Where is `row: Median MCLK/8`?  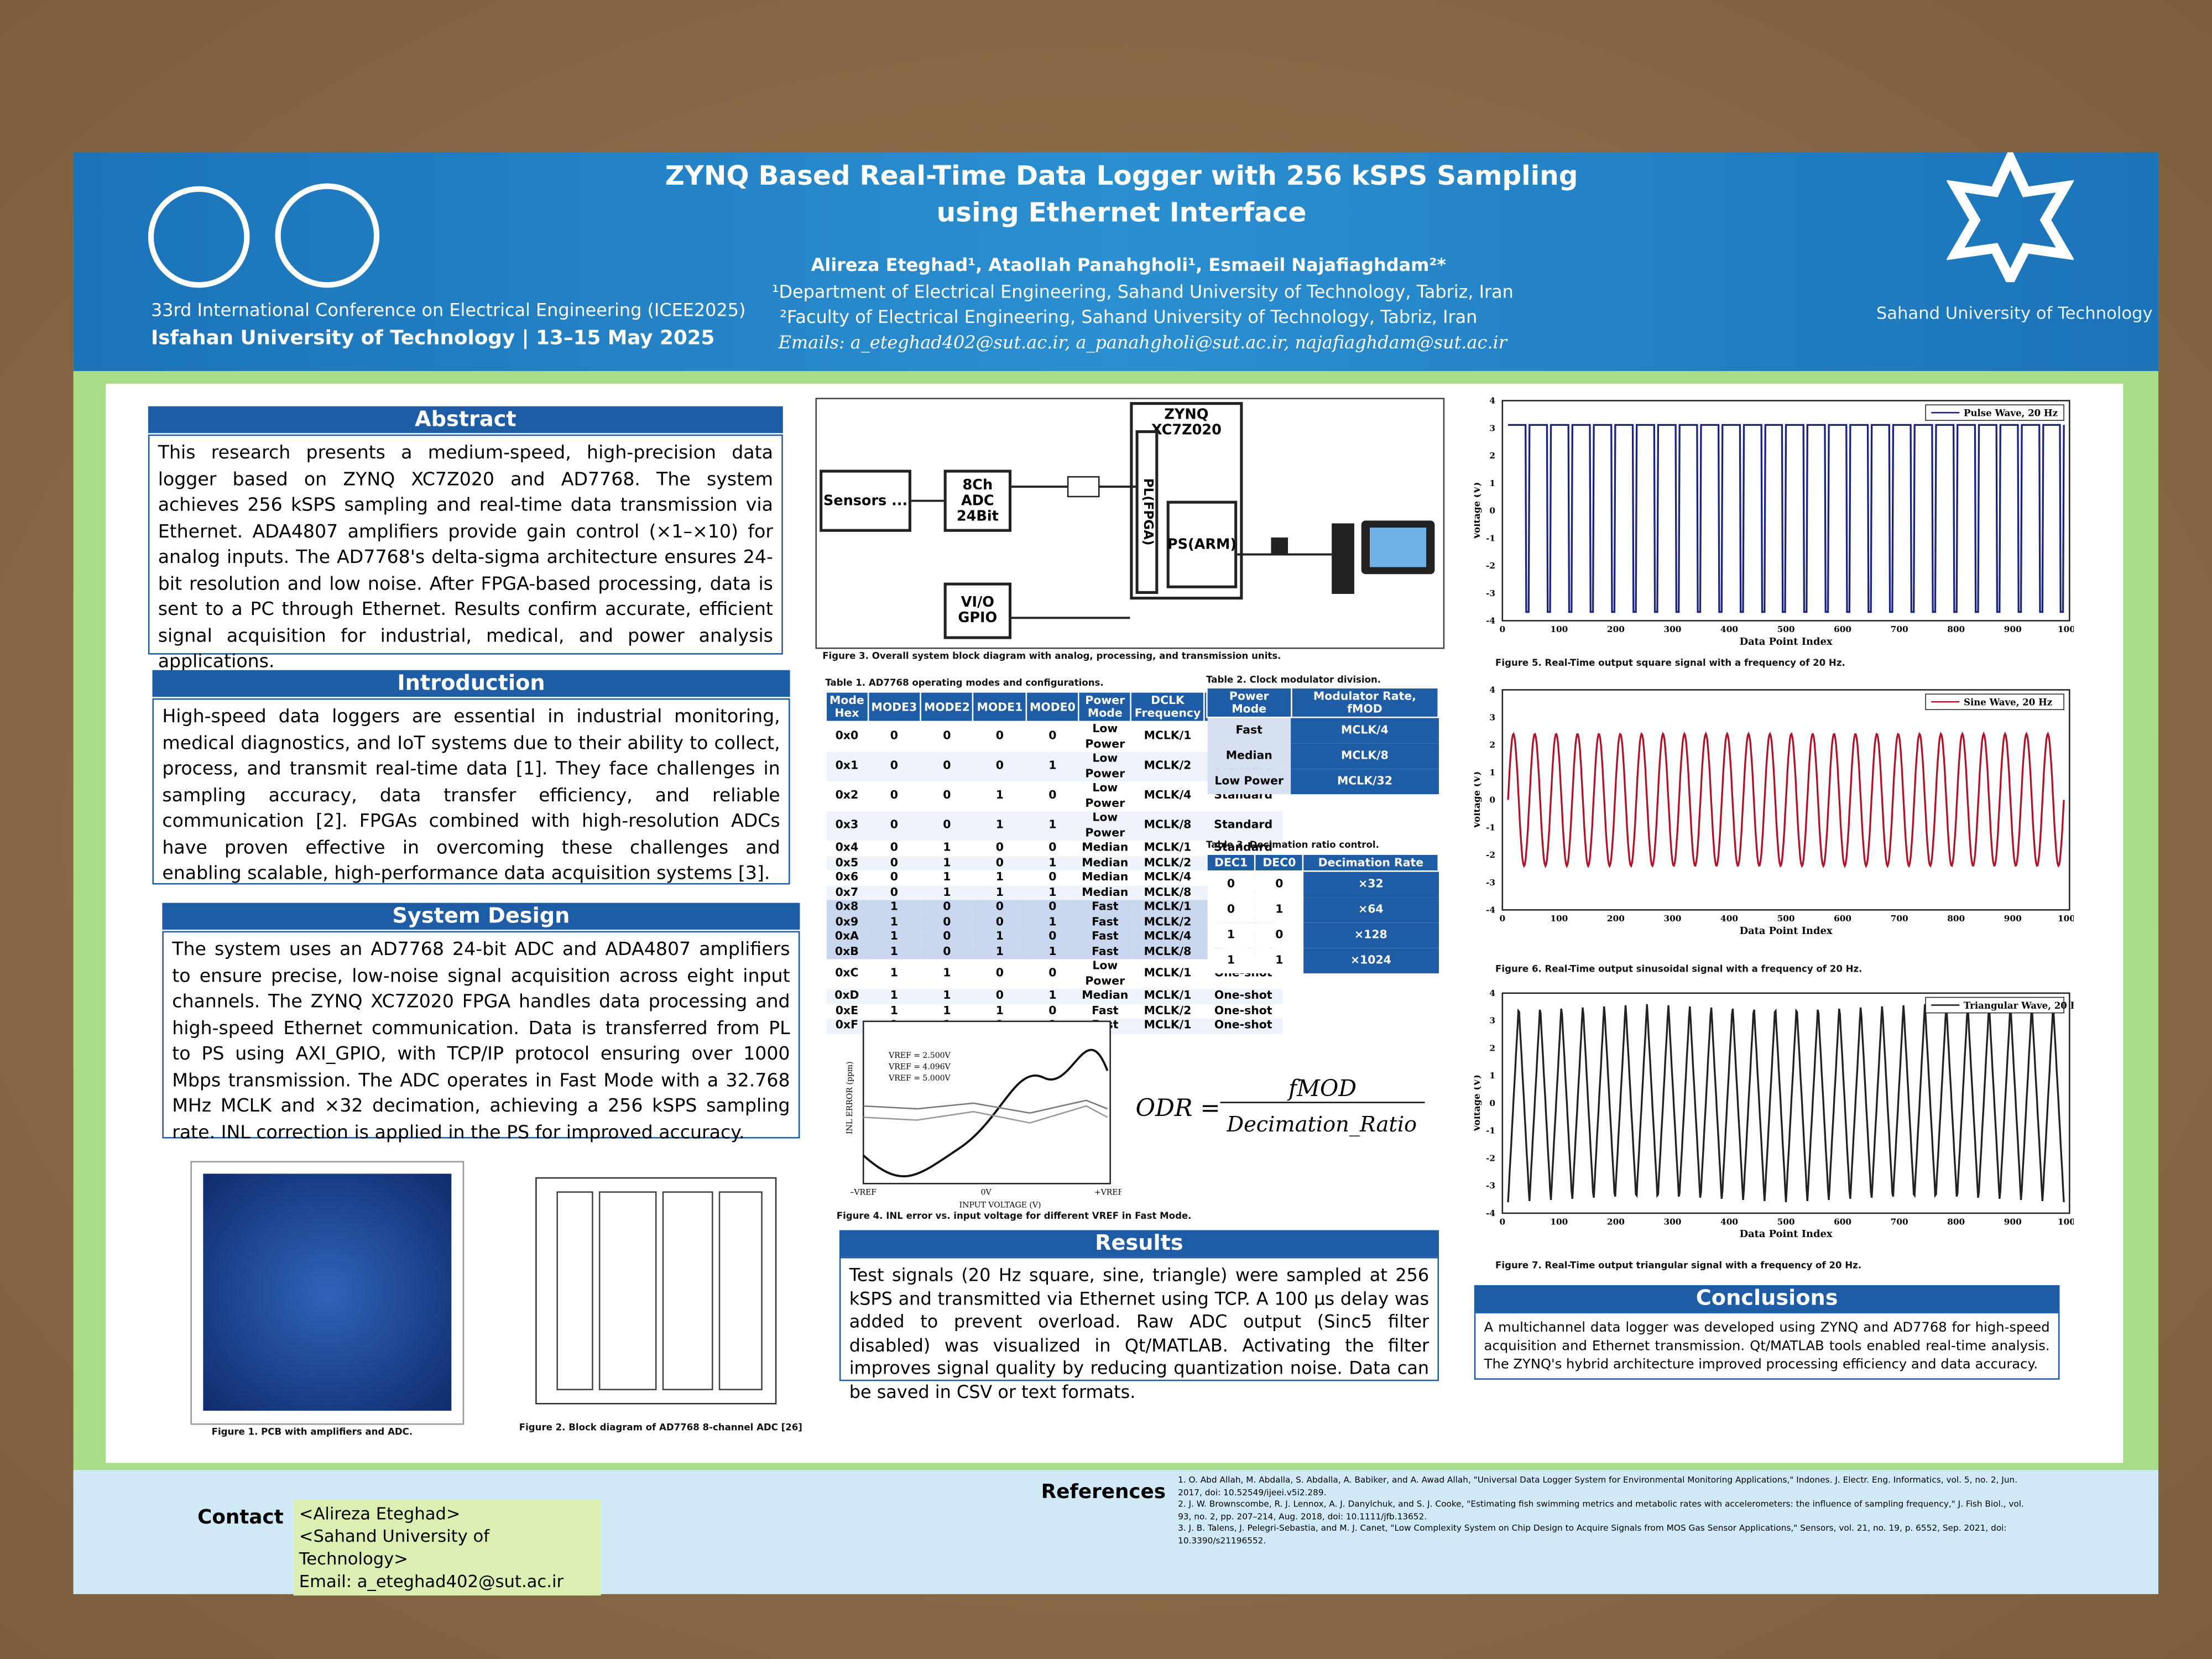 row: Median MCLK/8 is located at coordinates (1322, 756).